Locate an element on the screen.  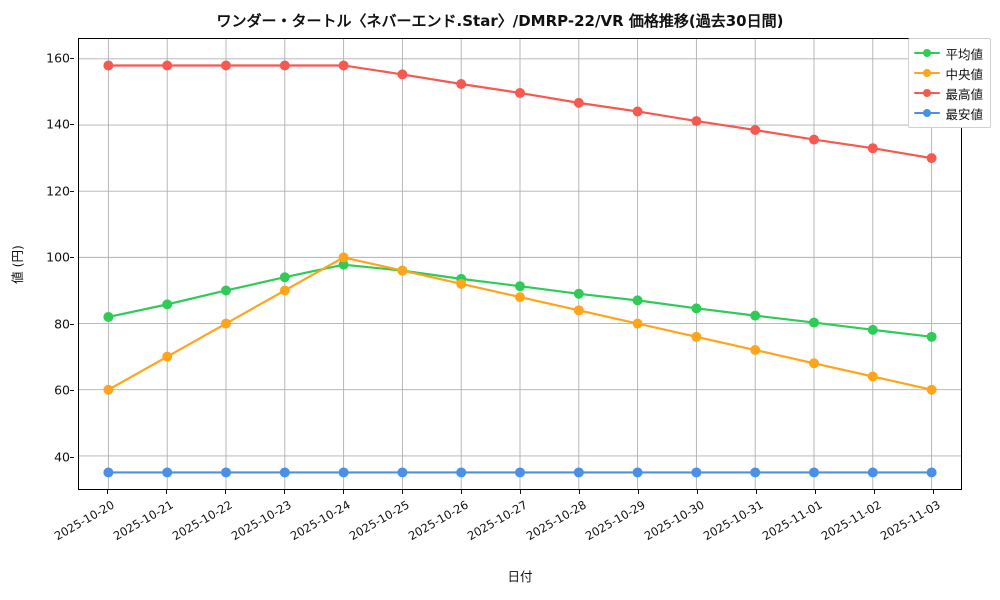
x-tick-label: 2025-10-21 is located at coordinates (144, 520).